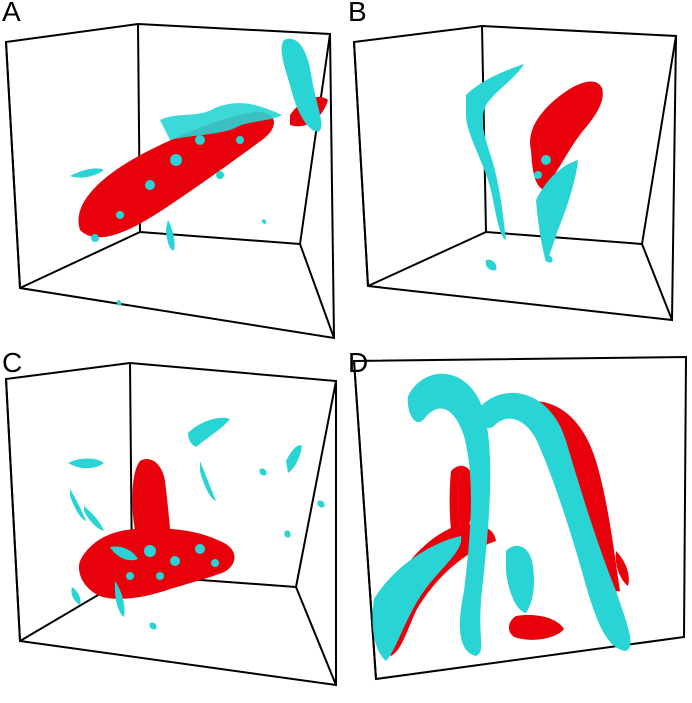 The image size is (692, 703). What do you see at coordinates (11, 13) in the screenshot?
I see `panel-label: A` at bounding box center [11, 13].